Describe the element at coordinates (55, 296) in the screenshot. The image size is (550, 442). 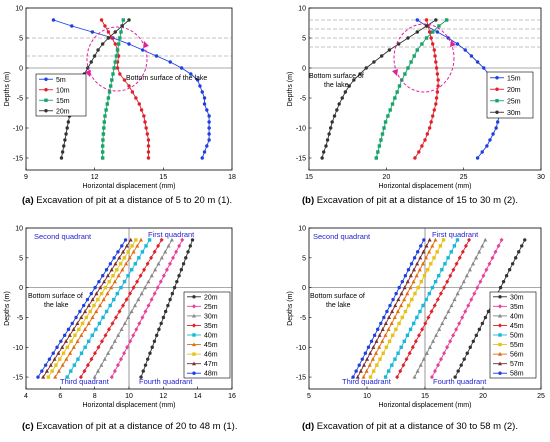
I see `annotation-label: Bottom surface of` at that location.